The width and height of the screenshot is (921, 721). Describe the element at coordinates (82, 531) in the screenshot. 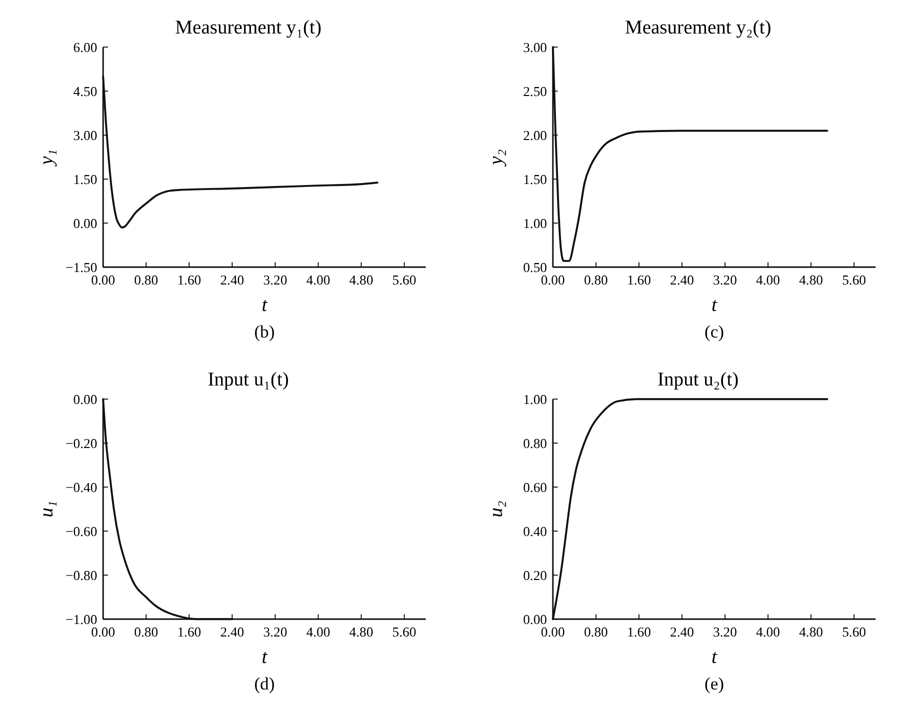

I see `y-tick-label: −0.60` at that location.